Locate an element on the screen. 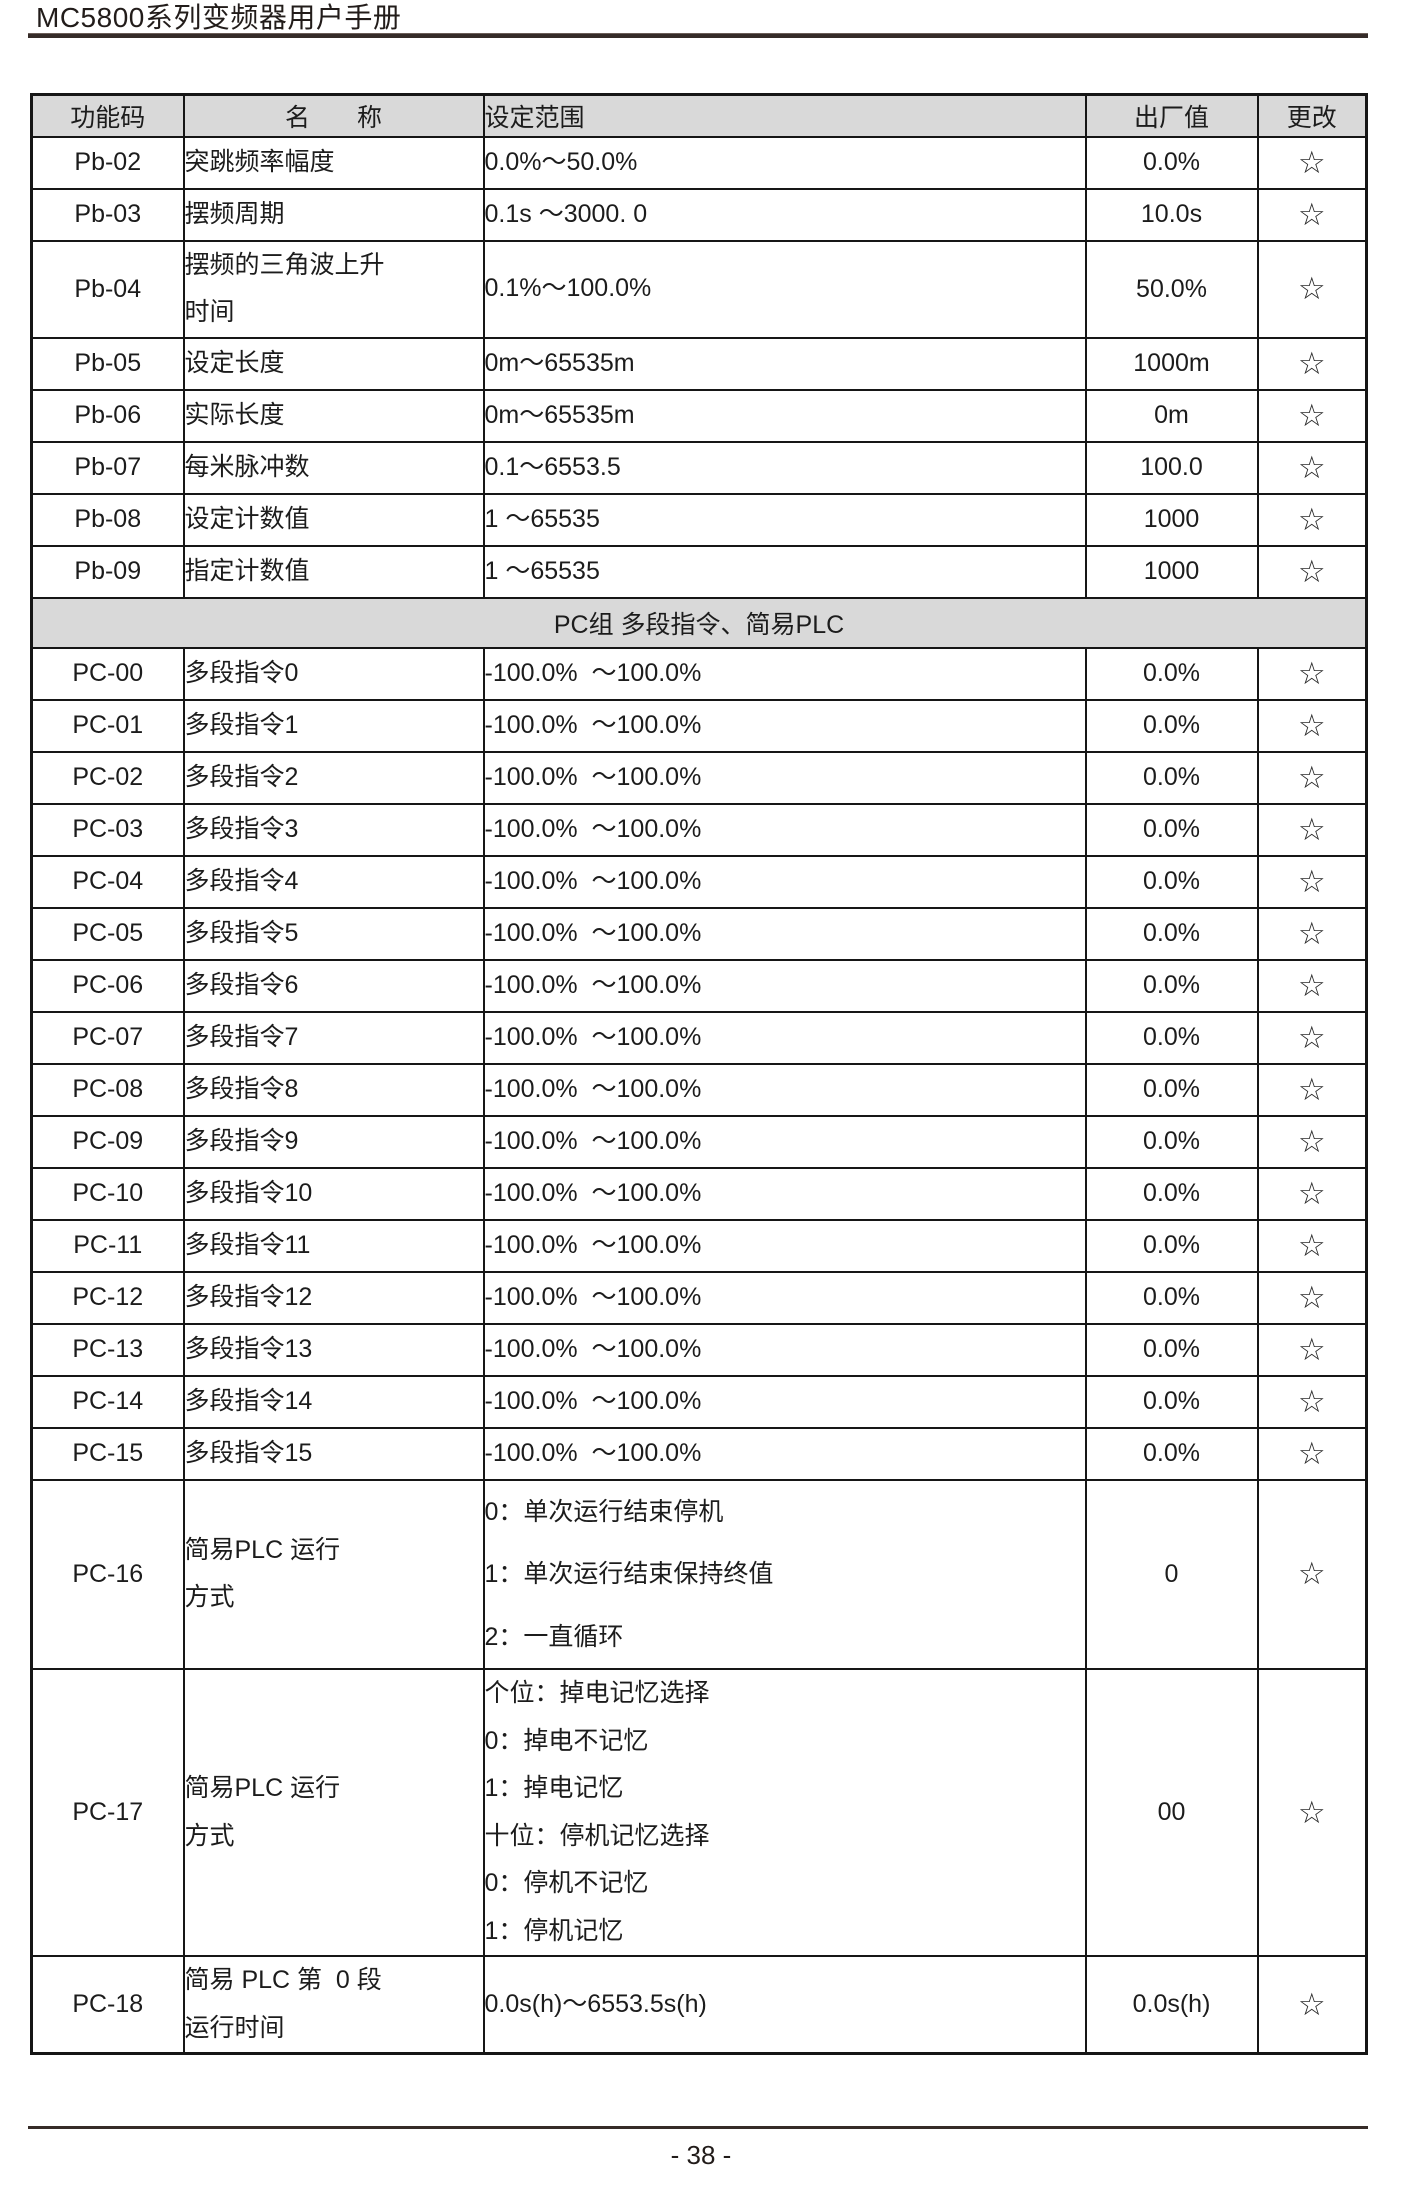 The width and height of the screenshot is (1402, 2185). cell-code: PC-17 is located at coordinates (107, 1812).